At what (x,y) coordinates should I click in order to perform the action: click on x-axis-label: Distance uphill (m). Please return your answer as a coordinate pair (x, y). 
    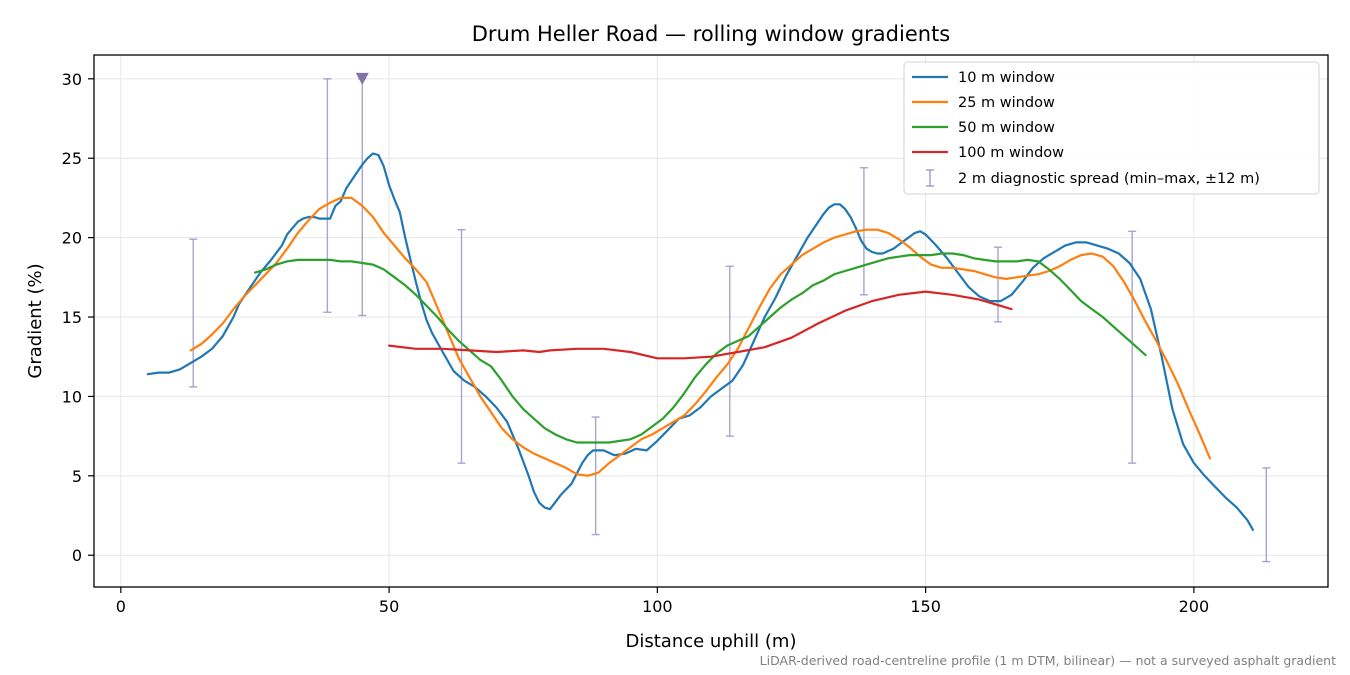
    Looking at the image, I should click on (711, 641).